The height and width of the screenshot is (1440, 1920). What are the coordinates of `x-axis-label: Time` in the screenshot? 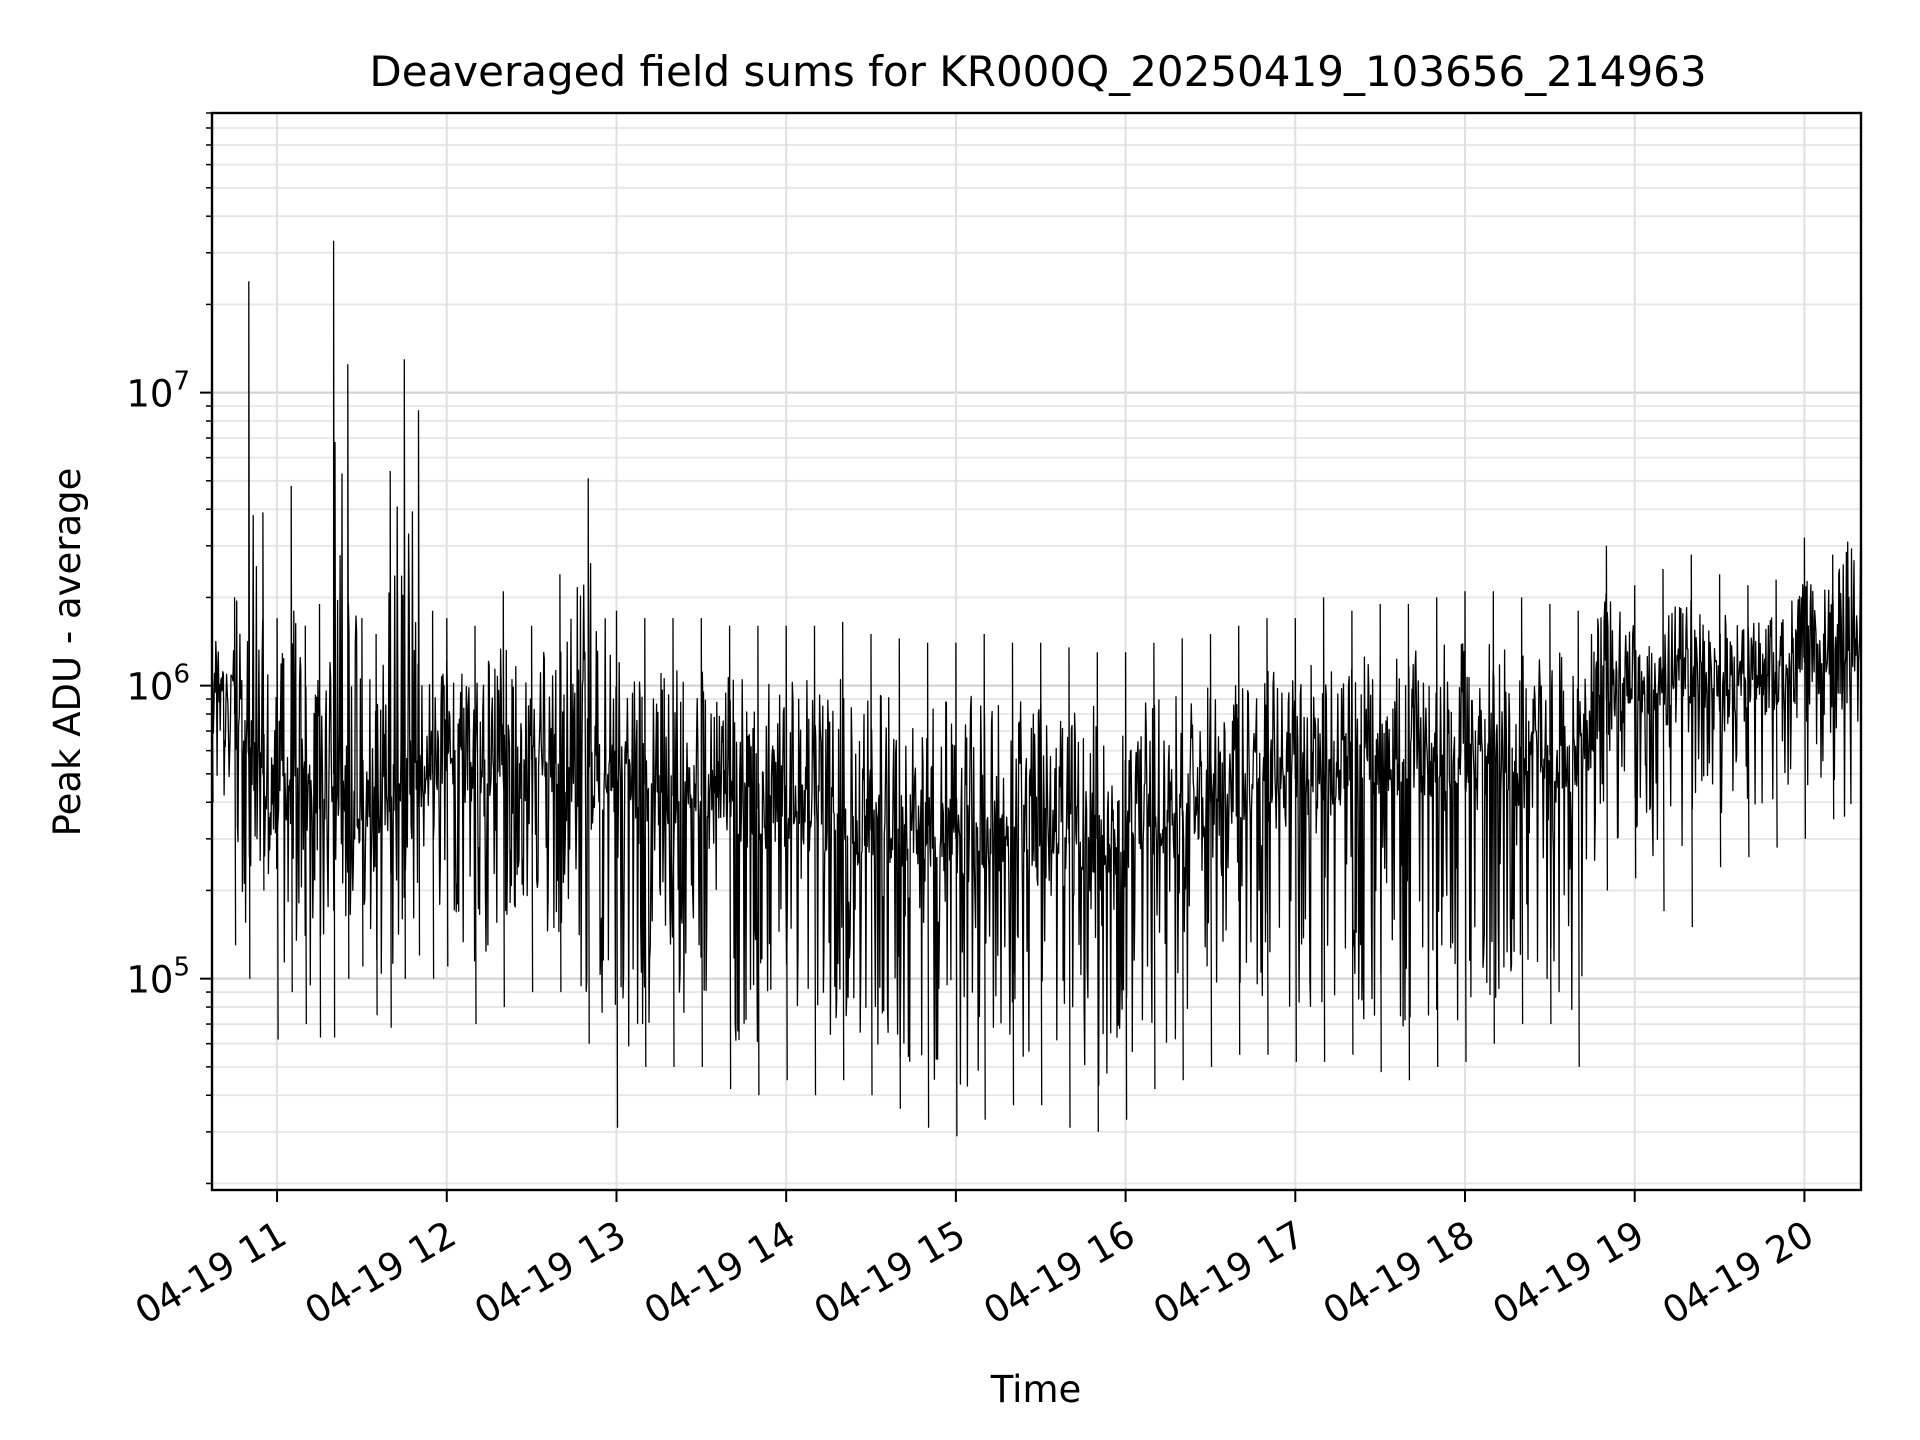 It's located at (1036, 1389).